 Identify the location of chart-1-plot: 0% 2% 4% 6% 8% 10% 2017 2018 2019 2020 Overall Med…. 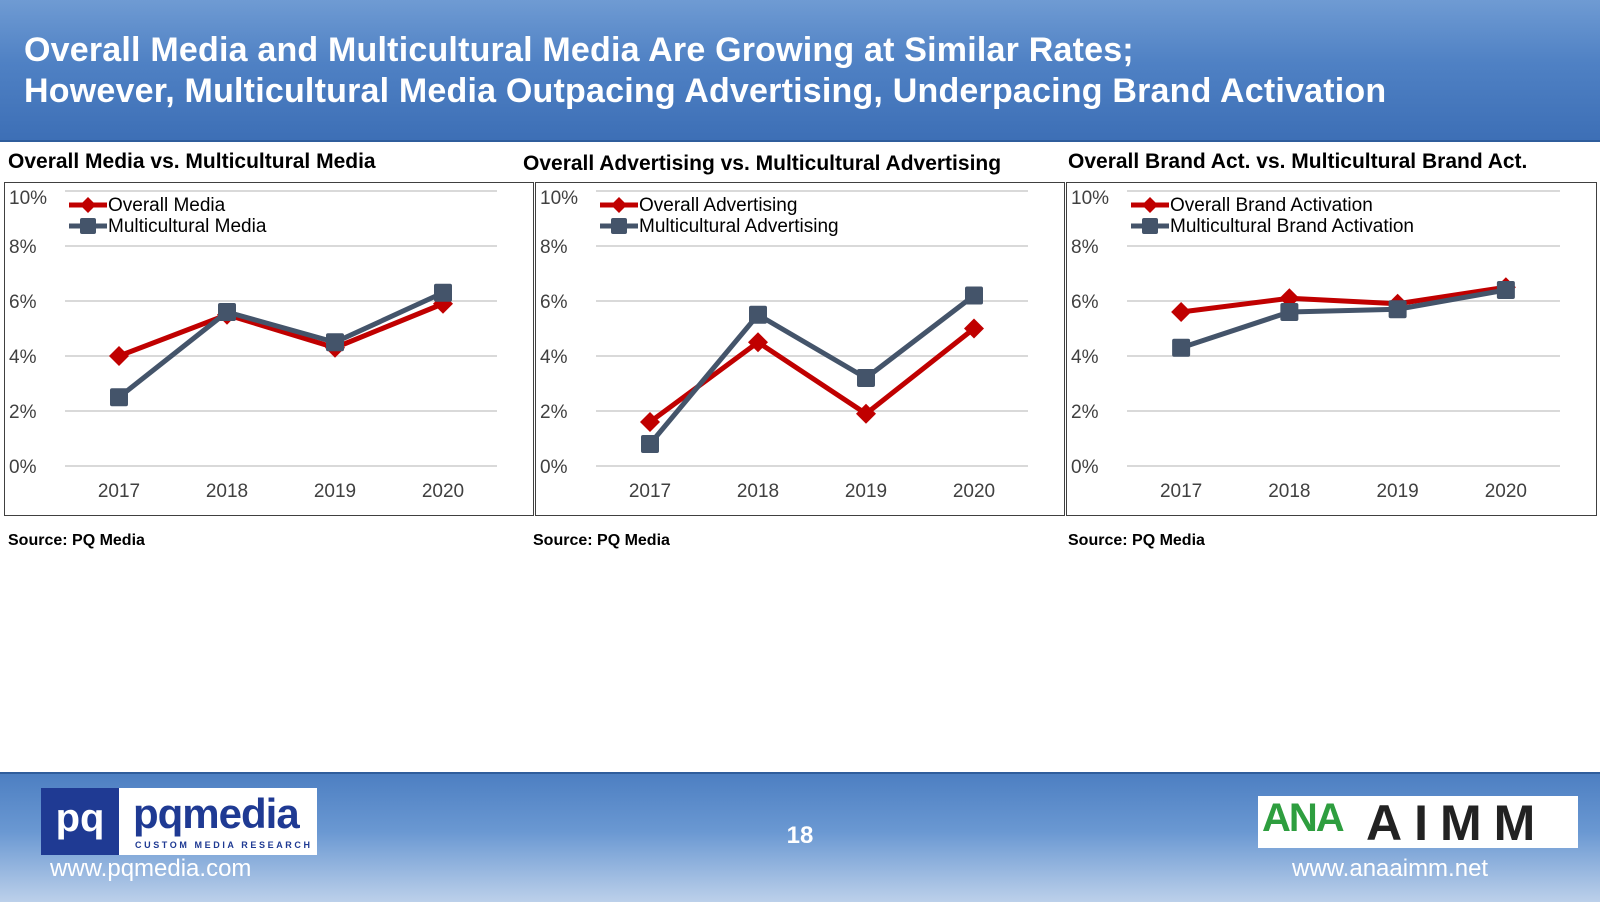
(253, 345).